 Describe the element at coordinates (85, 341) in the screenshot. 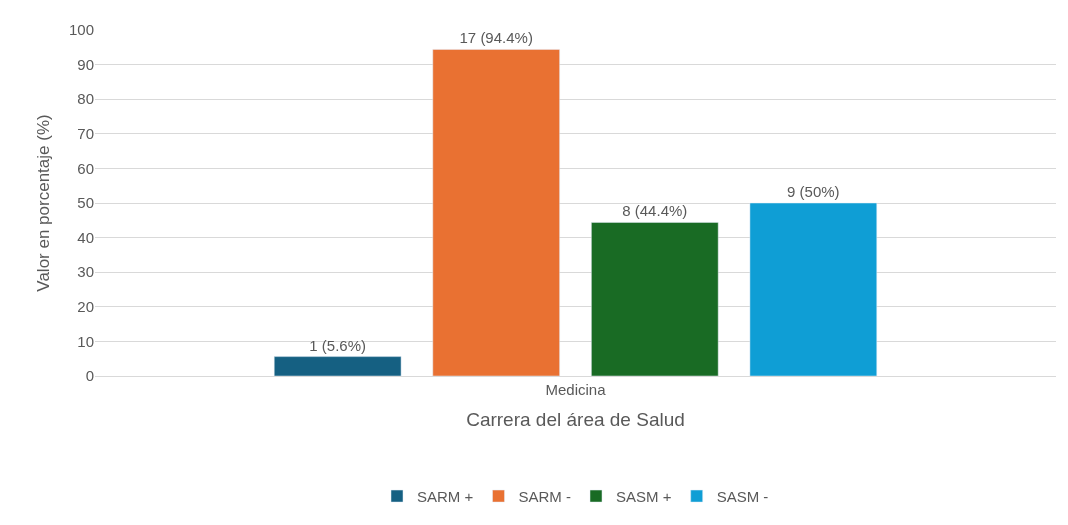

I see `y-tick-label: 10` at that location.